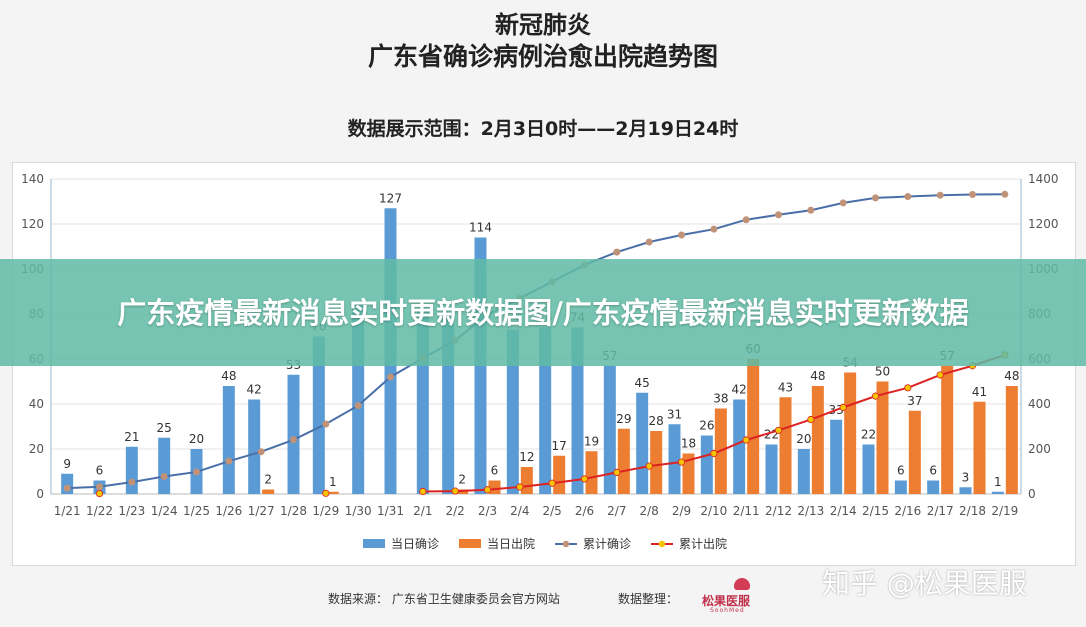 The height and width of the screenshot is (627, 1086). Describe the element at coordinates (703, 544) in the screenshot. I see `legend-label: 累计出院` at that location.